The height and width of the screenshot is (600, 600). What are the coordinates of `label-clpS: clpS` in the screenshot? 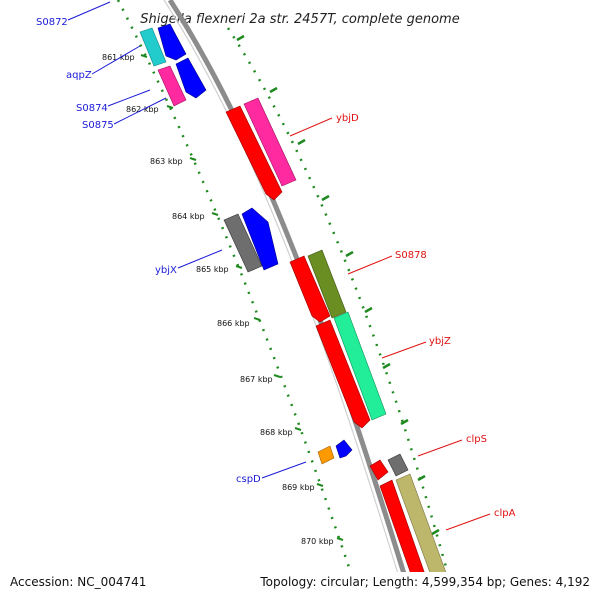 It's located at (476, 439).